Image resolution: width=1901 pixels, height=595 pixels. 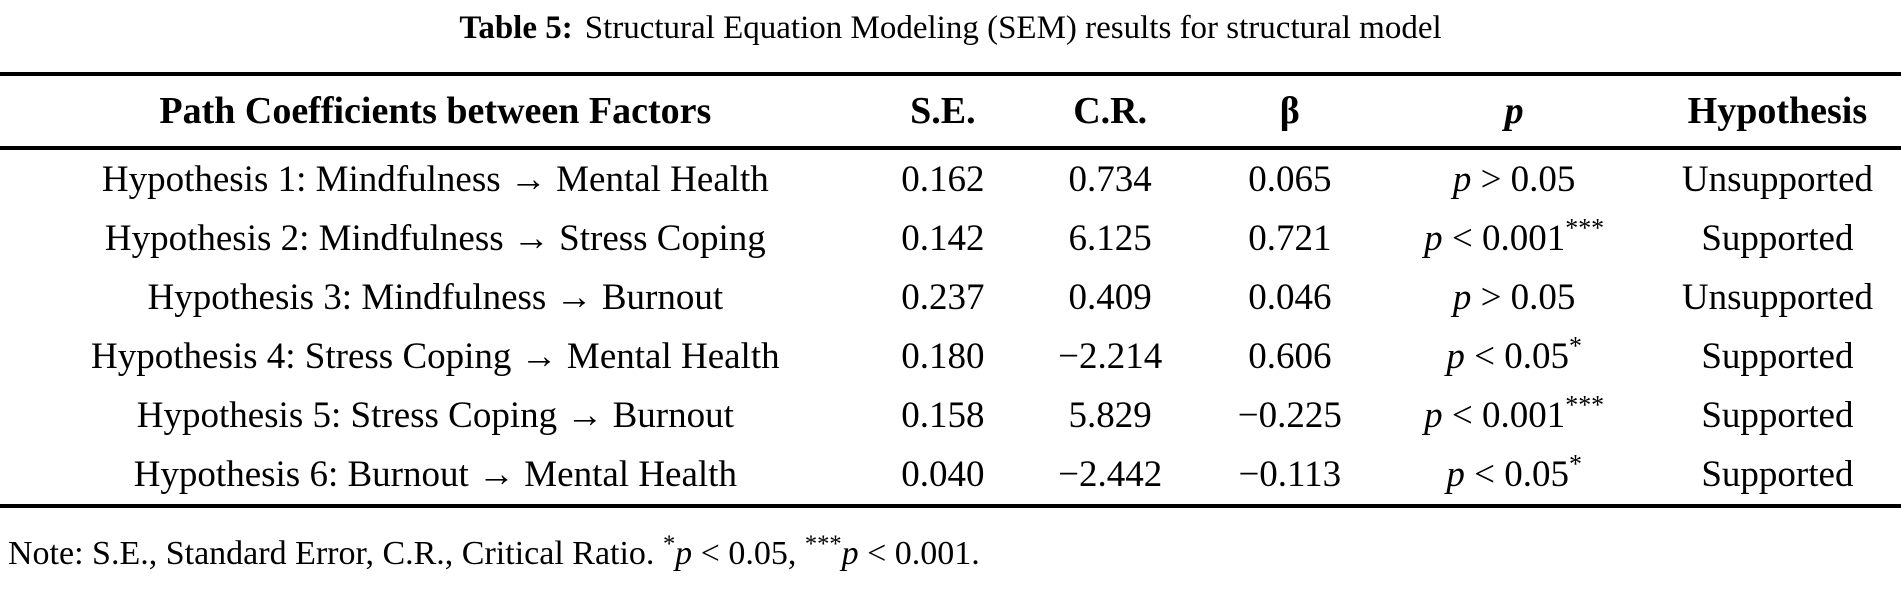 What do you see at coordinates (943, 415) in the screenshot?
I see `se-cell: 0.158` at bounding box center [943, 415].